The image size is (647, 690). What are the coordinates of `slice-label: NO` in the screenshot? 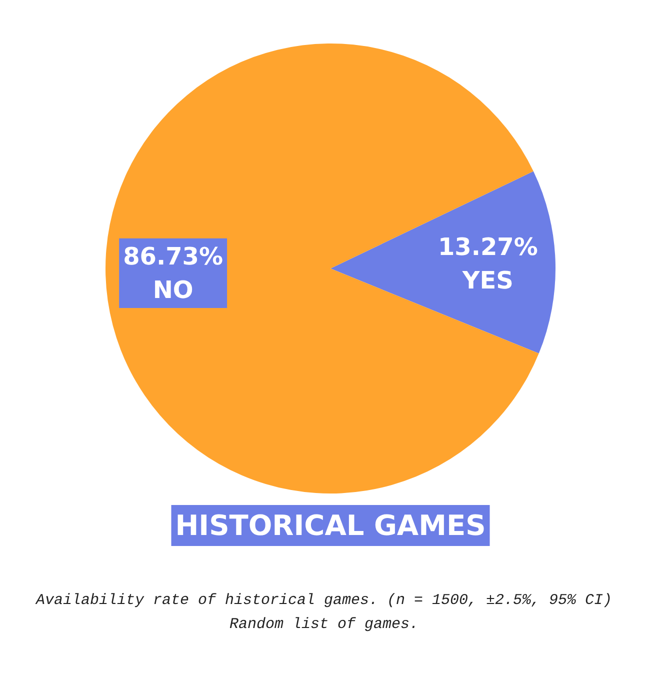 It's located at (173, 290).